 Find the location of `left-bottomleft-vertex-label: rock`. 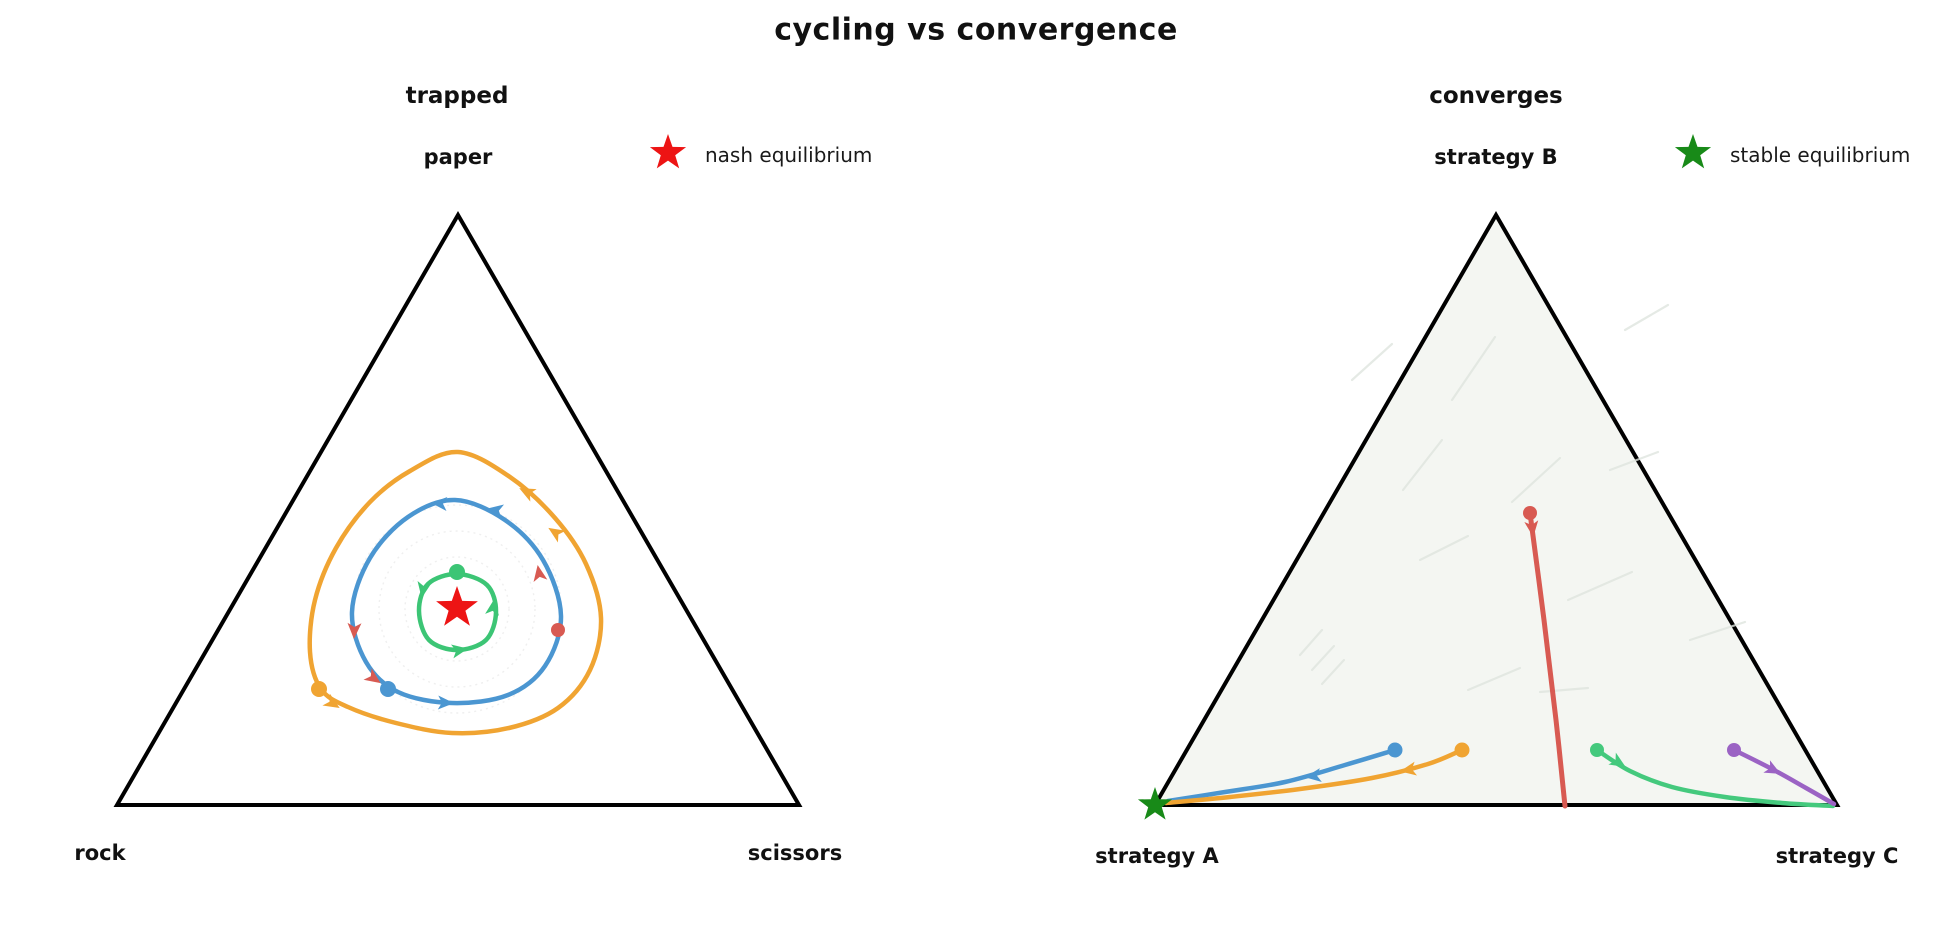

left-bottomleft-vertex-label: rock is located at coordinates (100, 853).